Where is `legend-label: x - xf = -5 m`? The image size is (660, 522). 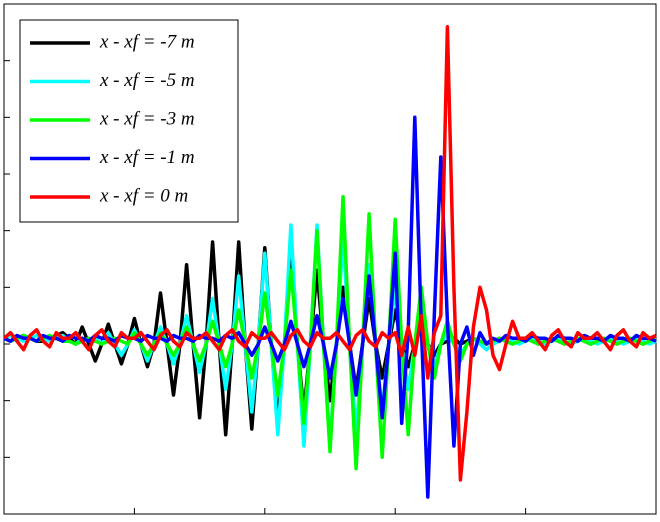
legend-label: x - xf = -5 m is located at coordinates (147, 80).